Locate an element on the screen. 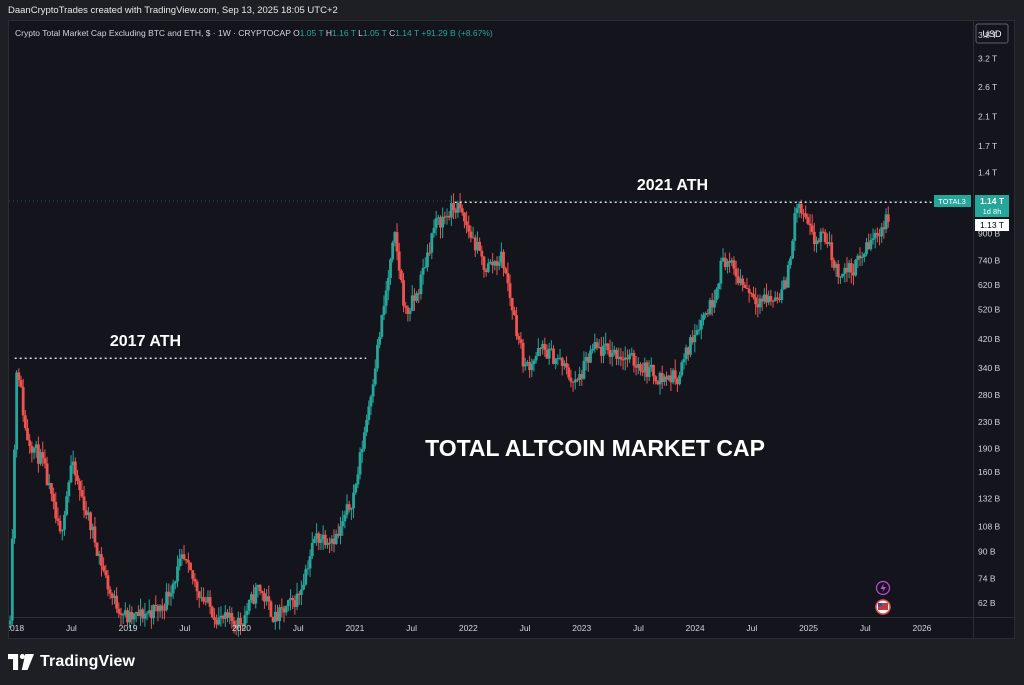 This screenshot has width=1024, height=685. ath-label-2: 2021 ATH is located at coordinates (672, 185).